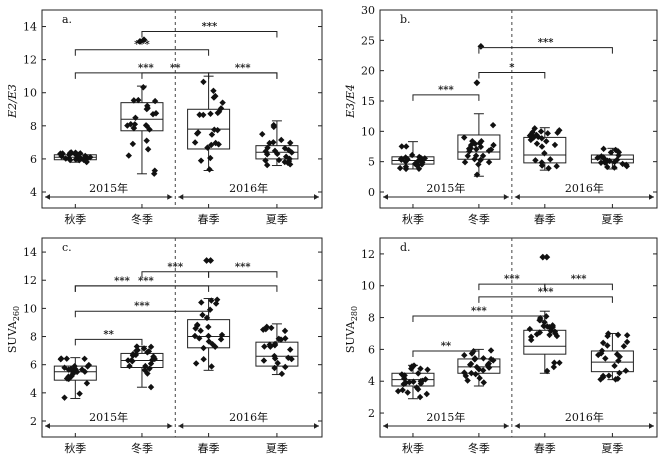 Image resolution: width=662 pixels, height=466 pixels. Describe the element at coordinates (33, 393) in the screenshot. I see `y-tick-label: 4` at that location.